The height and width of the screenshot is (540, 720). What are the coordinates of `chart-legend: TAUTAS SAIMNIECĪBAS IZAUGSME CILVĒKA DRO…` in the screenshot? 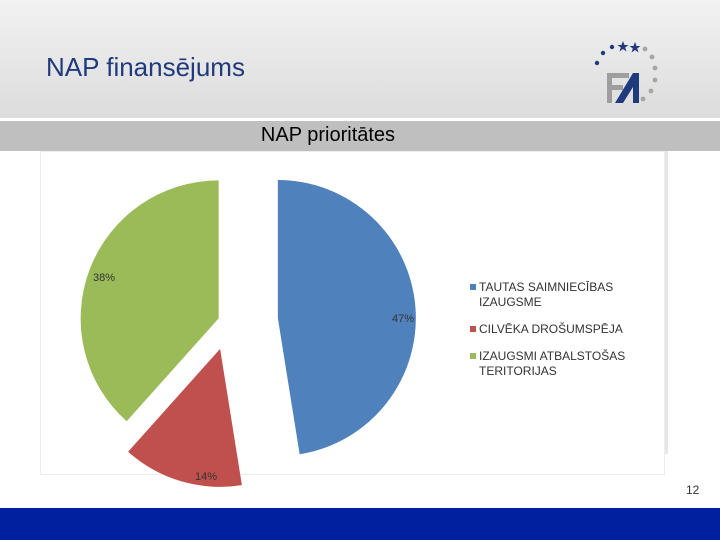 It's located at (560, 335).